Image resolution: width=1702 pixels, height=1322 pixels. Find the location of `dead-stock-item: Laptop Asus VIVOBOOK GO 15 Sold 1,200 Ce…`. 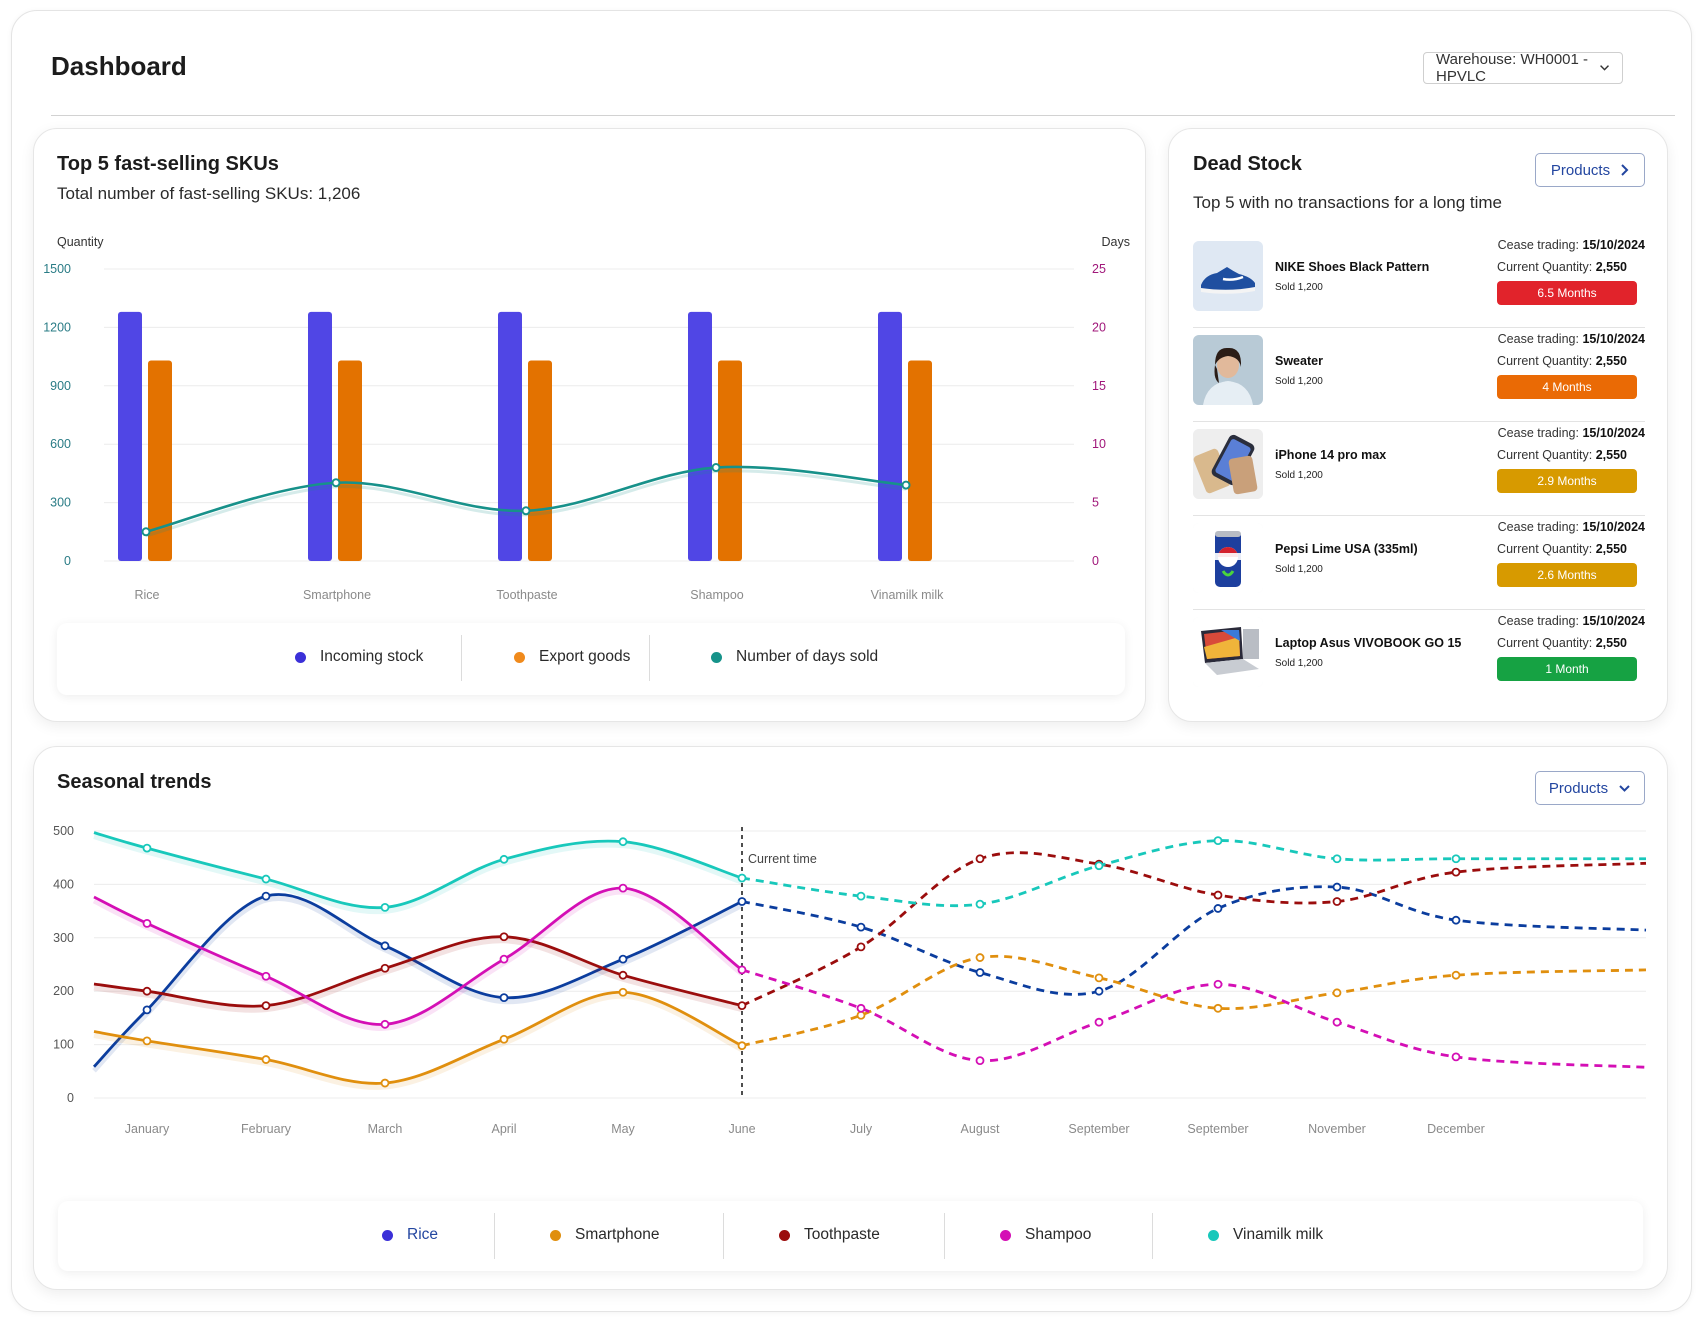

dead-stock-item: Laptop Asus VIVOBOOK GO 15 Sold 1,200 Ce… is located at coordinates (1419, 657).